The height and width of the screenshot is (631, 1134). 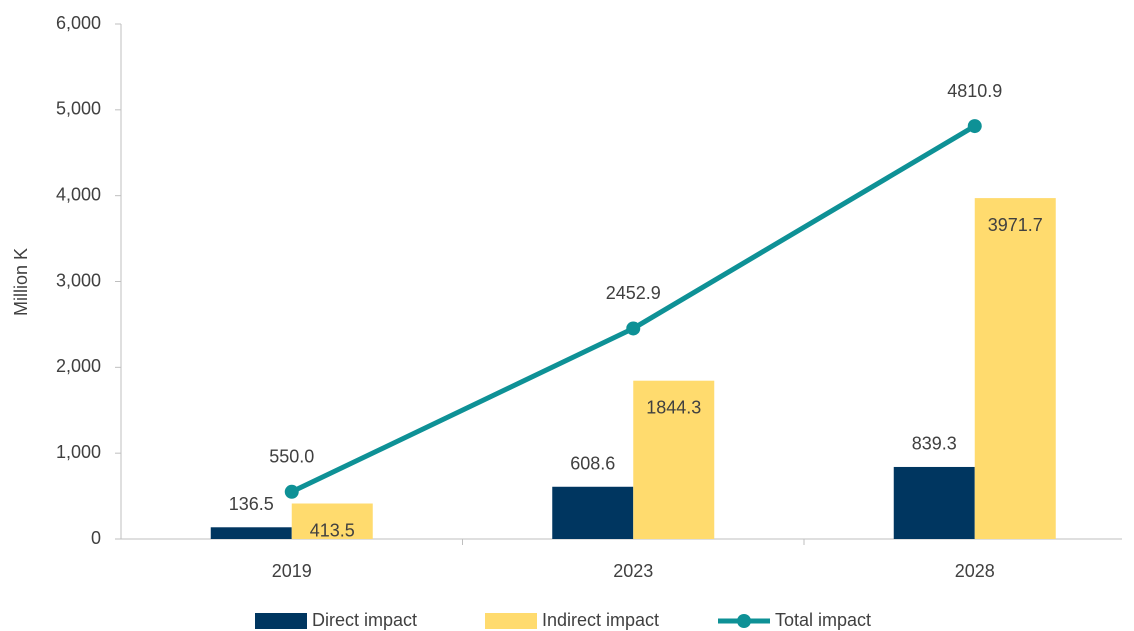 I want to click on legend-label: Total impact, so click(x=823, y=620).